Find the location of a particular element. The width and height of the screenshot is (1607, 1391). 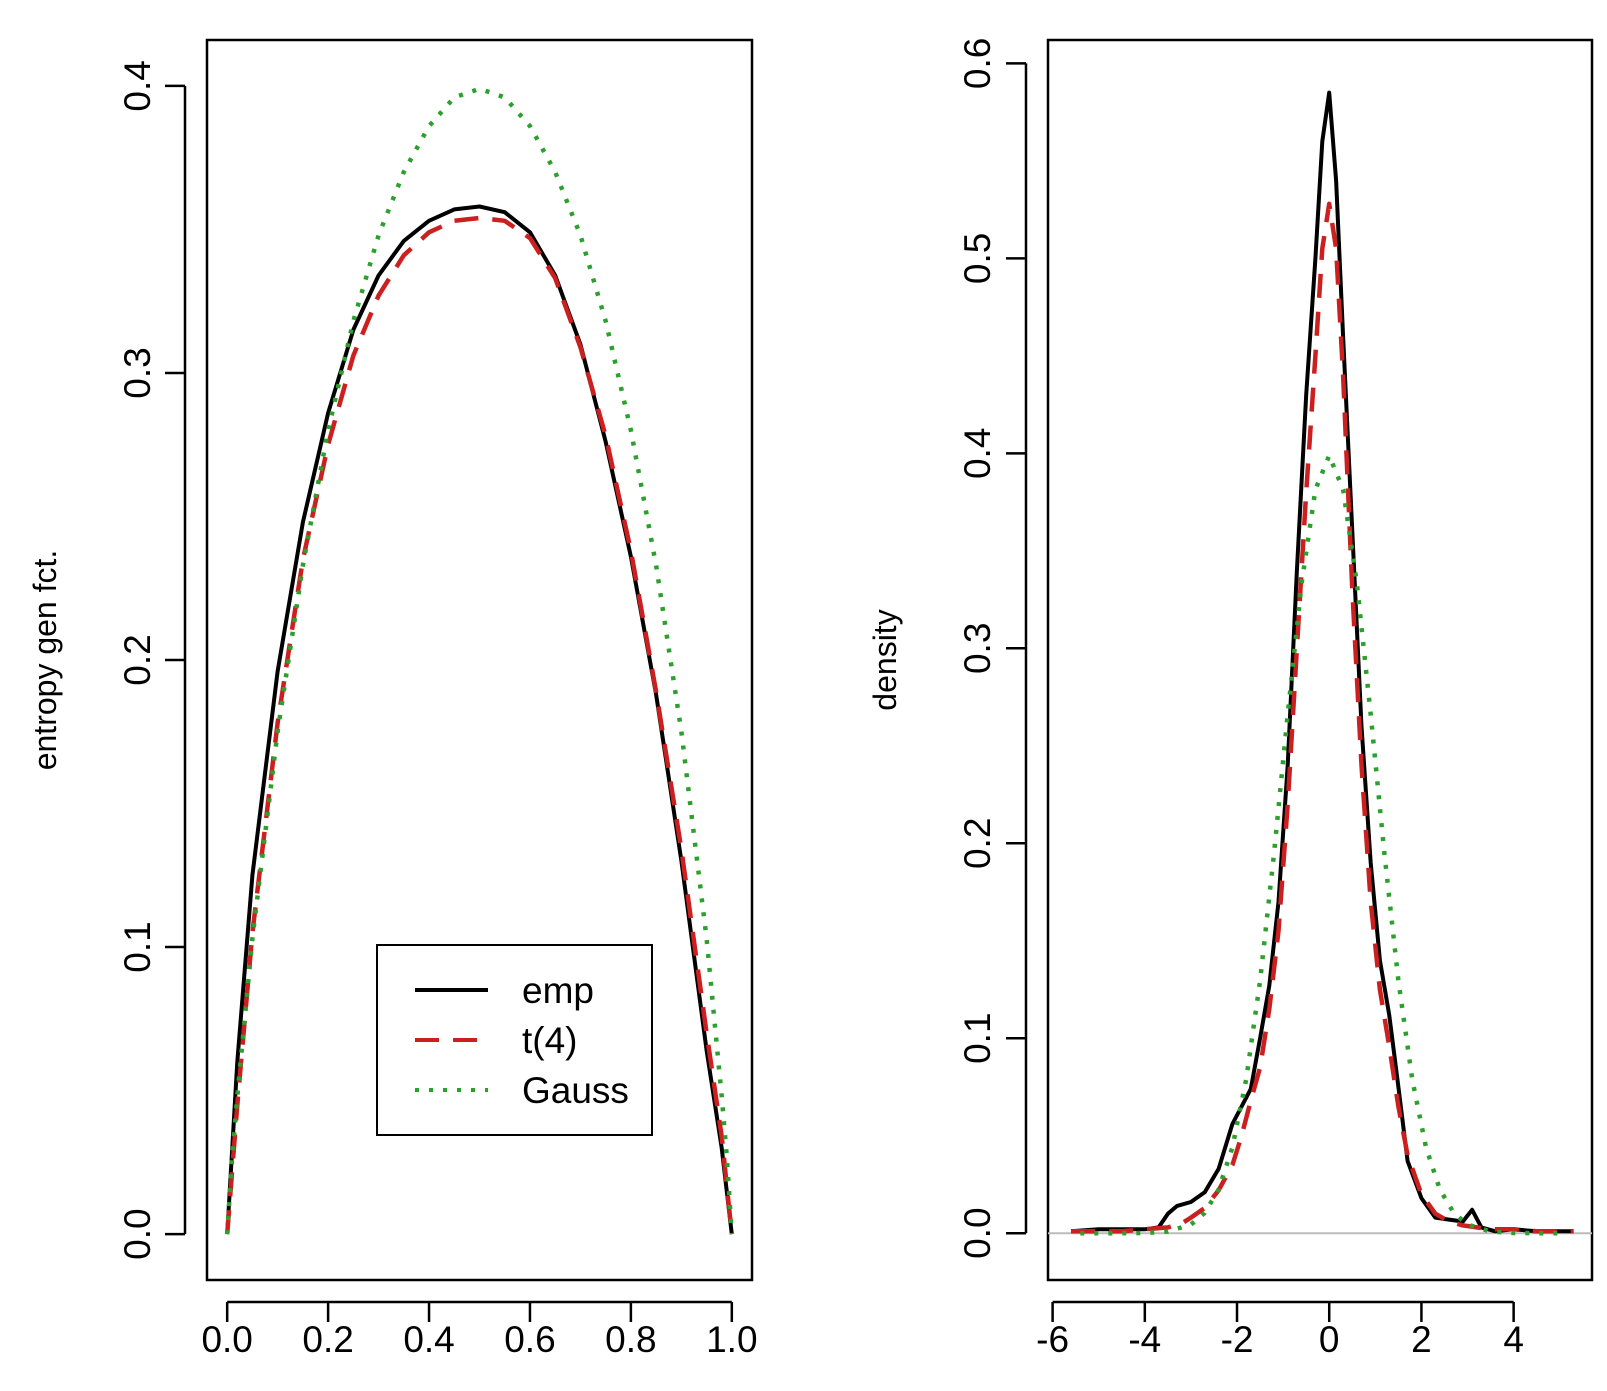

right-y-axis-title: density is located at coordinates (885, 659).